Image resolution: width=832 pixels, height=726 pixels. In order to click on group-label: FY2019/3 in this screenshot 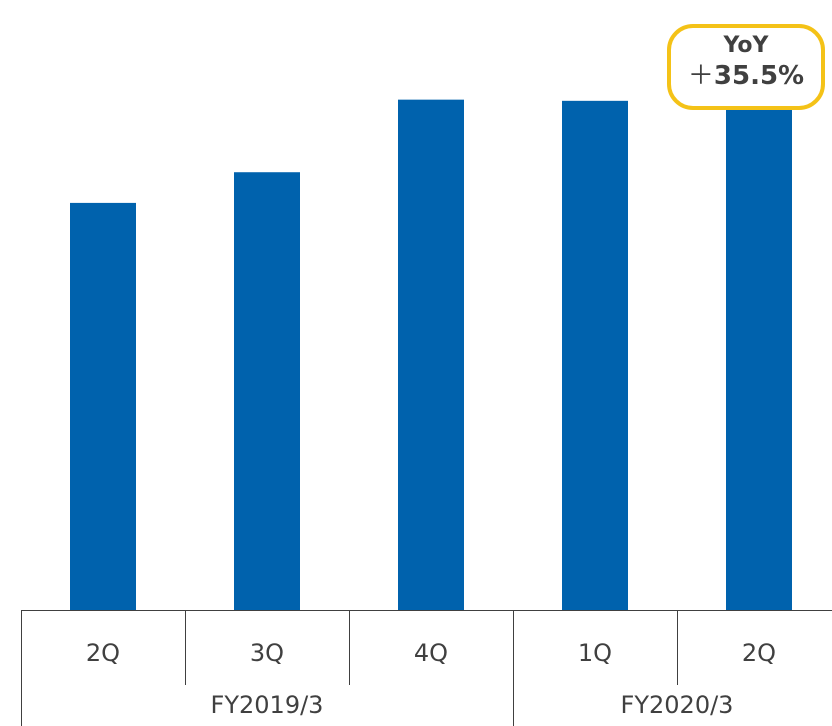, I will do `click(267, 705)`.